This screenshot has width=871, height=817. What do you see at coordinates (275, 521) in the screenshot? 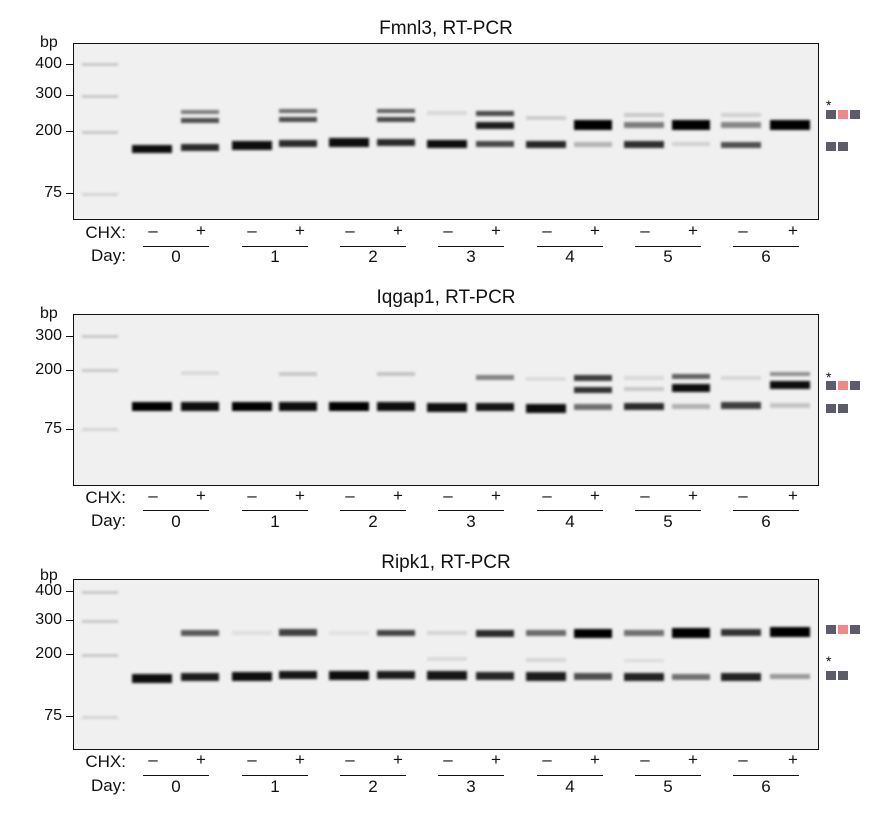
I see `day-number: 1` at bounding box center [275, 521].